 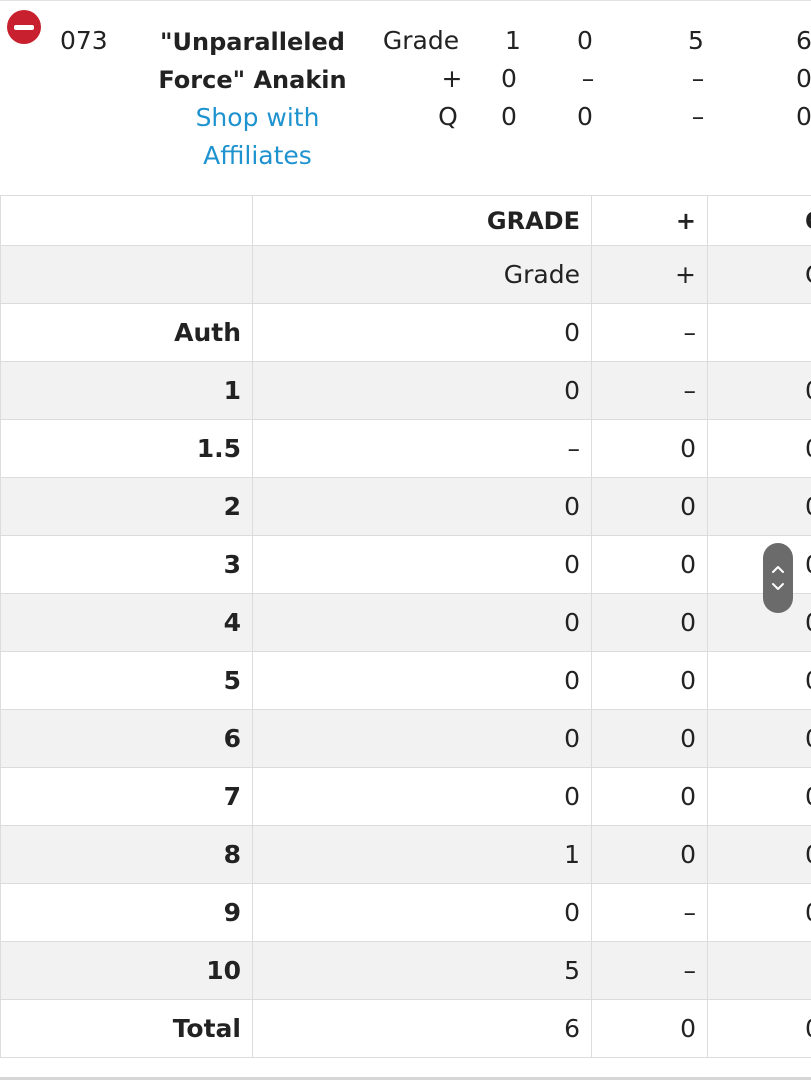 What do you see at coordinates (126, 332) in the screenshot?
I see `row-label-cell: Auth` at bounding box center [126, 332].